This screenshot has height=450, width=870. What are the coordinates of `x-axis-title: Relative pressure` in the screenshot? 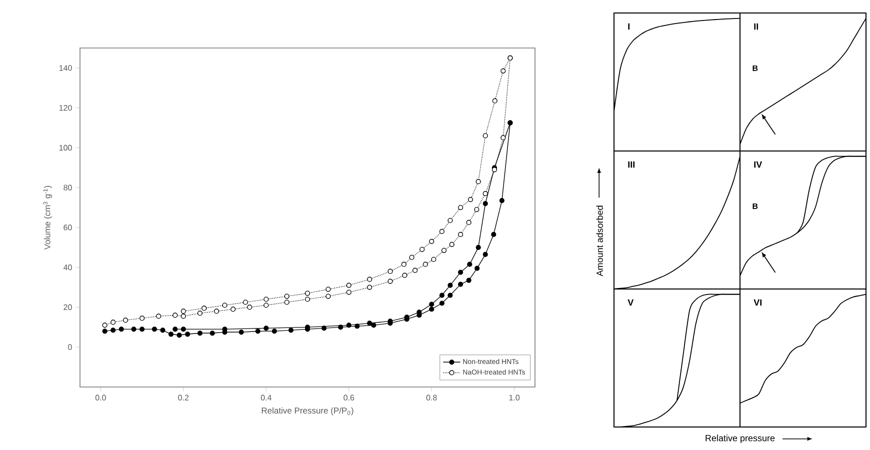 It's located at (740, 439).